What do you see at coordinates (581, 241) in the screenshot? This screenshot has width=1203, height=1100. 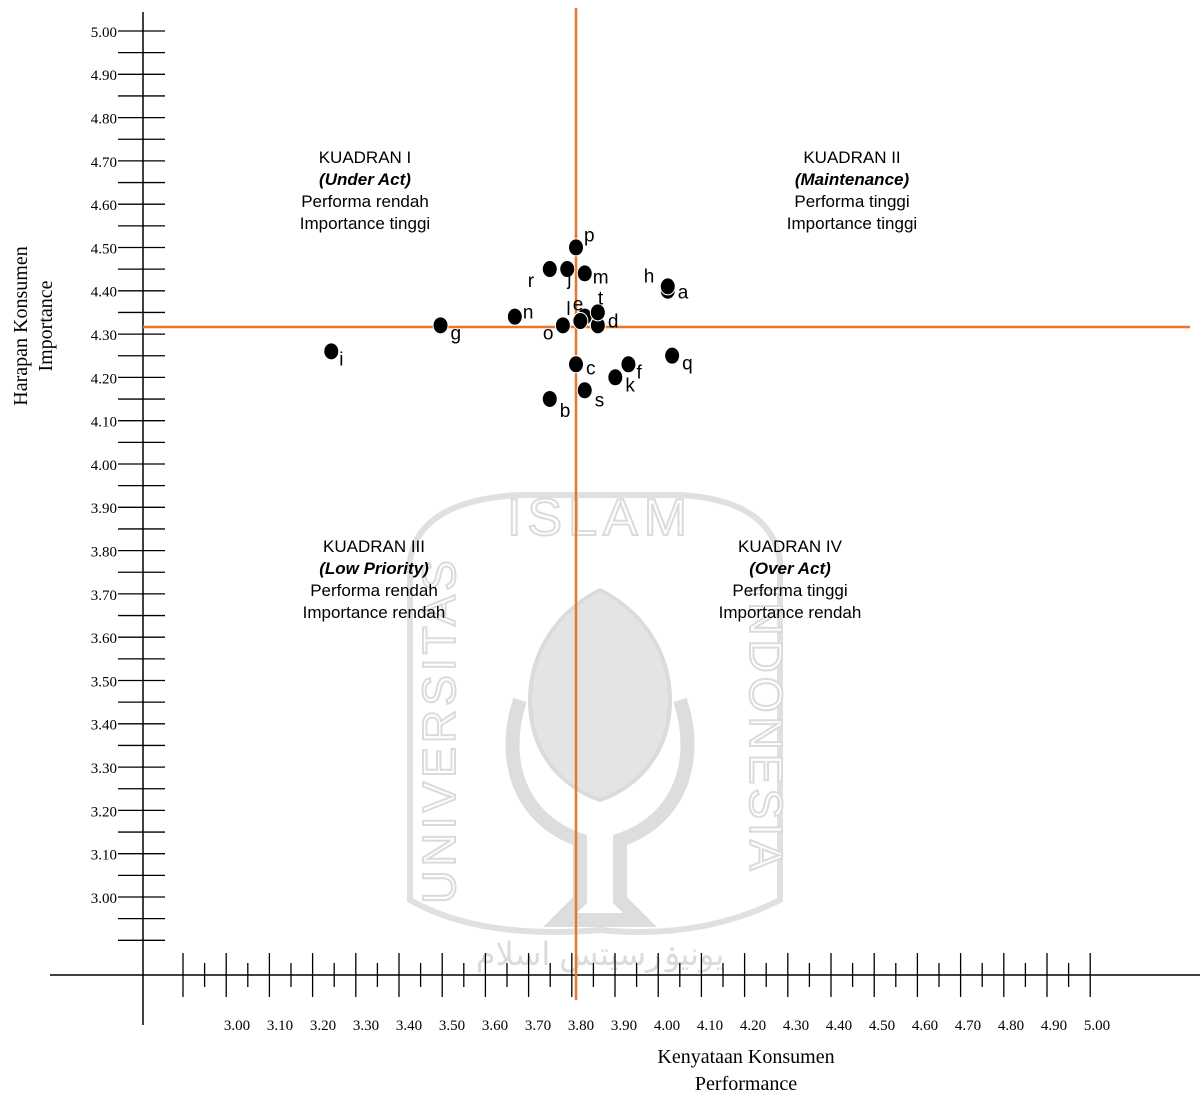 I see `data-point-p: p` at bounding box center [581, 241].